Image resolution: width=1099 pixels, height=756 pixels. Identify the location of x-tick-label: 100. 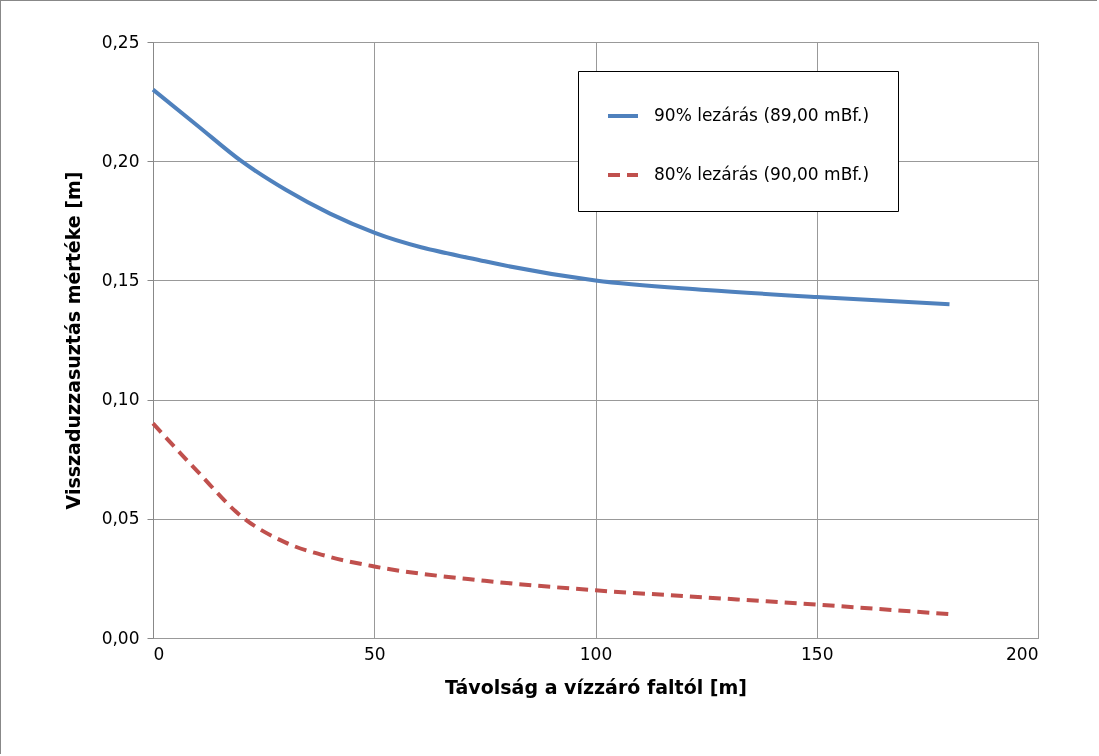
(596, 653).